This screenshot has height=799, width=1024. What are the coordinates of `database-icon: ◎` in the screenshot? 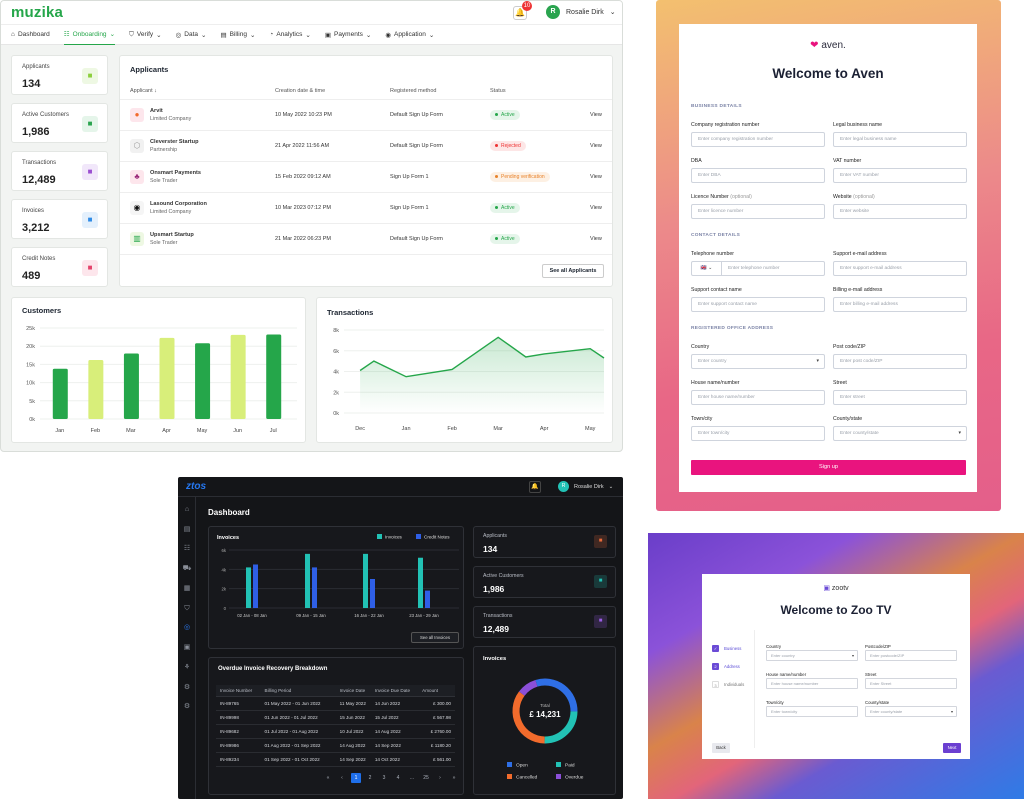 It's located at (187, 627).